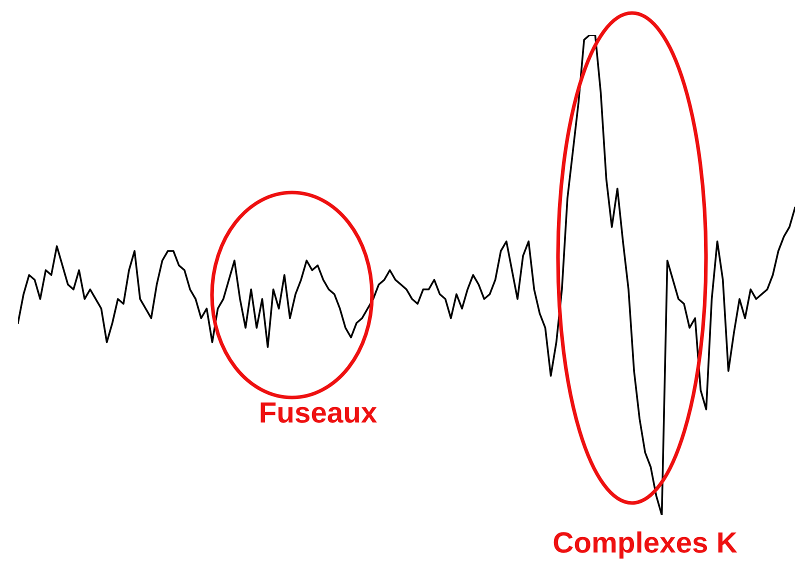 The image size is (797, 567). Describe the element at coordinates (646, 545) in the screenshot. I see `text: Complexes K` at that location.